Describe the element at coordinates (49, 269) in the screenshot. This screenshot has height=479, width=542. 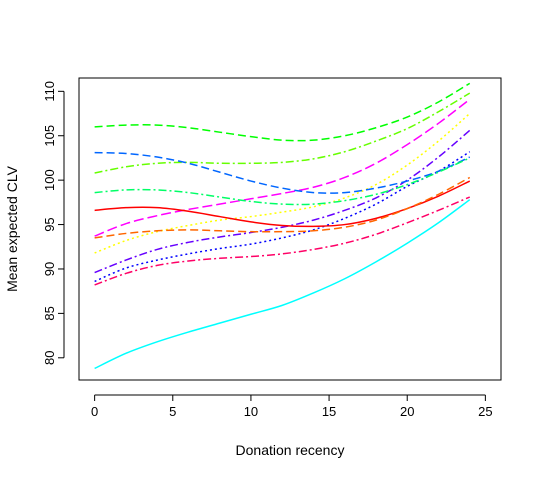
I see `y-tick-label: 90` at that location.